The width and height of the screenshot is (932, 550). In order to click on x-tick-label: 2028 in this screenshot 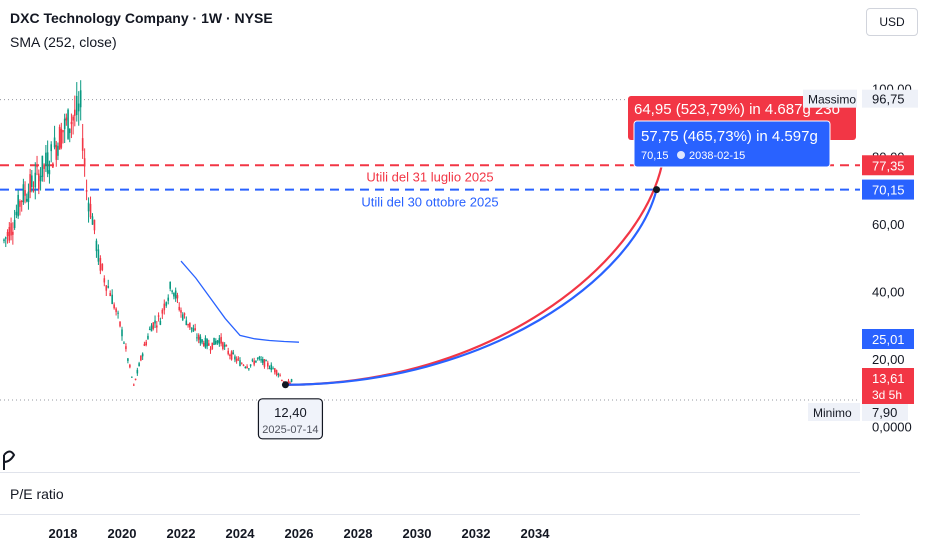, I will do `click(358, 533)`.